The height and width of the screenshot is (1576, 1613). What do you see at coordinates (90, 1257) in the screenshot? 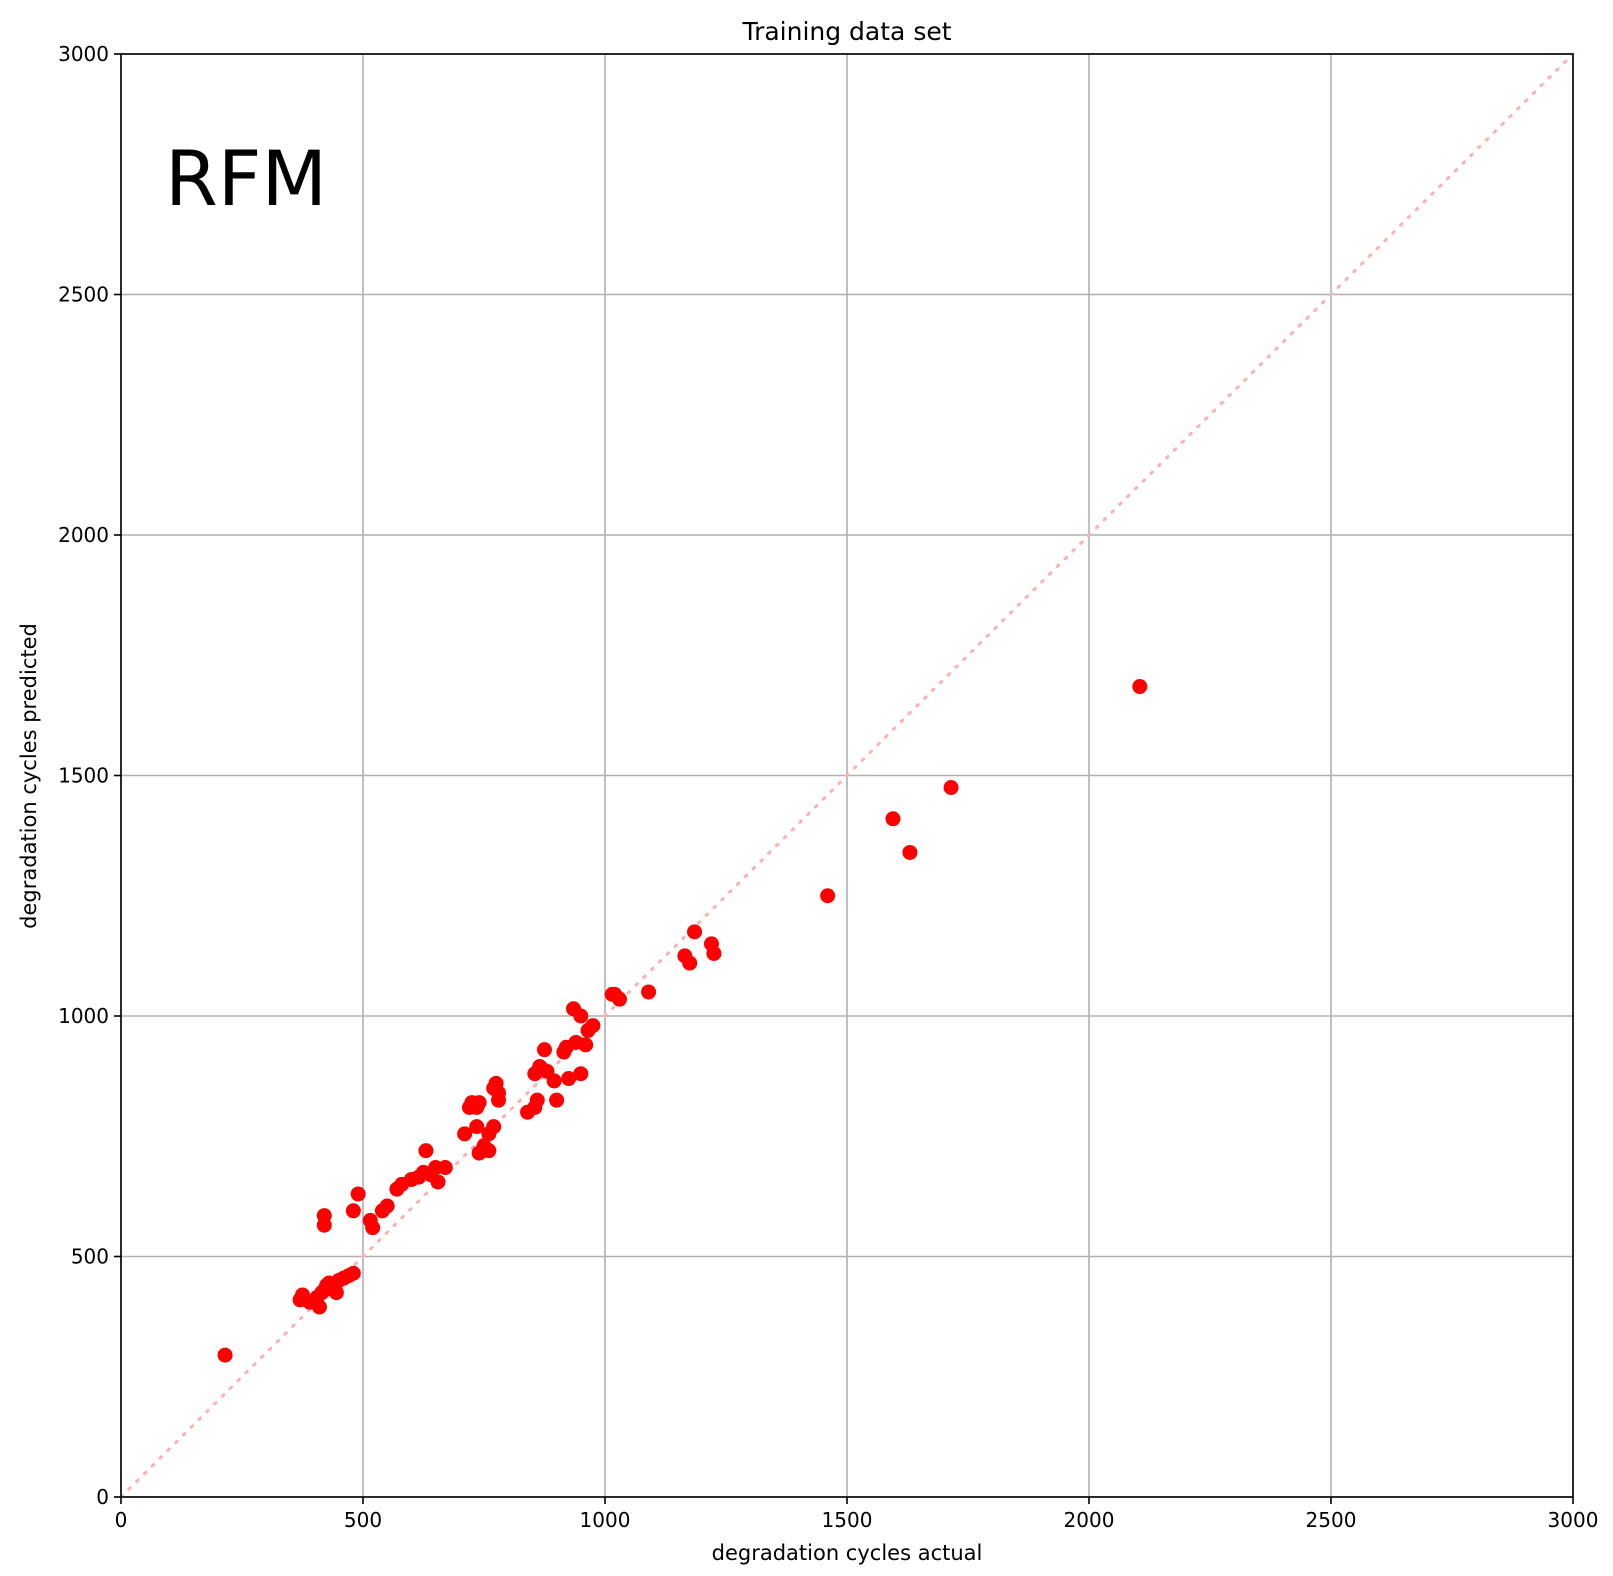
I see `y-tick-label: 500` at bounding box center [90, 1257].